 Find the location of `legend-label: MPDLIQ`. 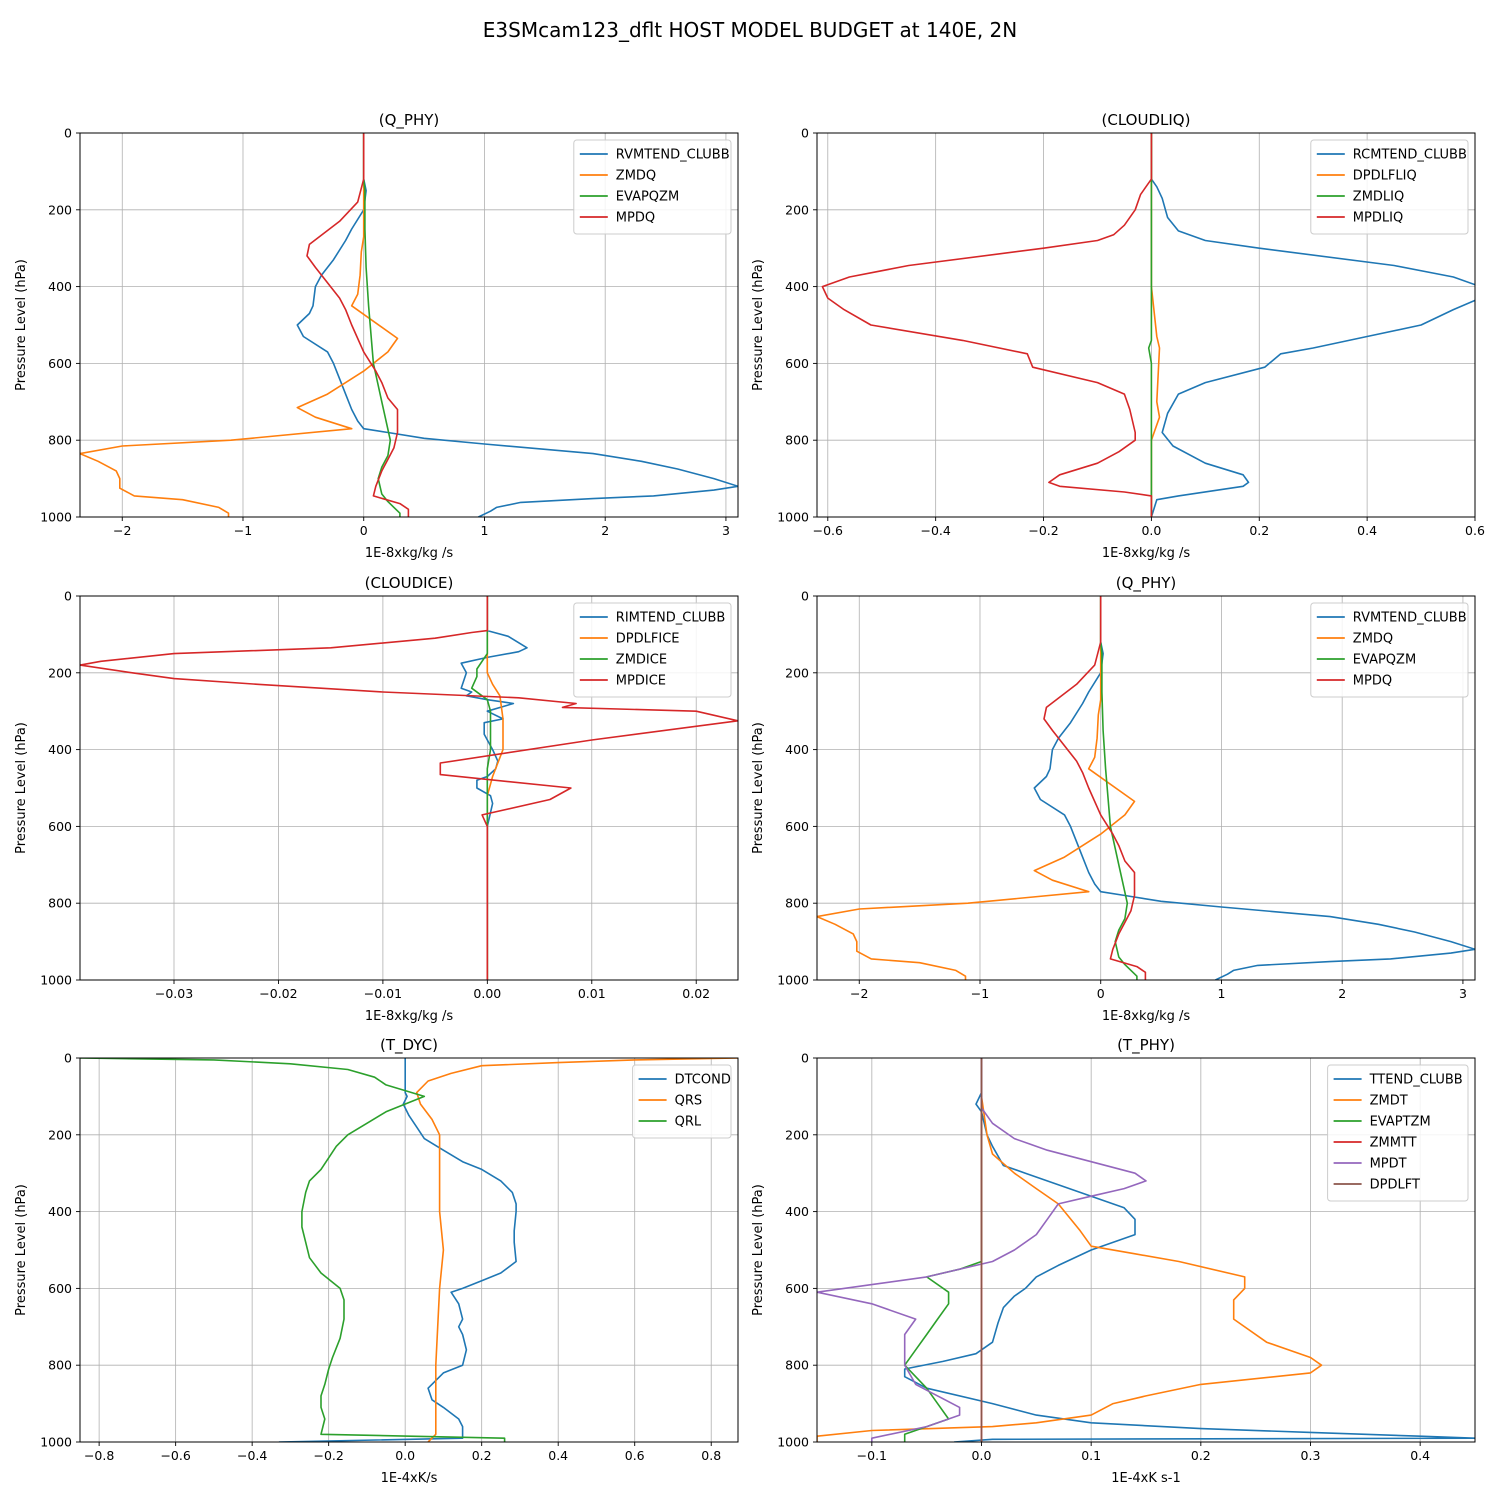

legend-label: MPDLIQ is located at coordinates (1378, 218).